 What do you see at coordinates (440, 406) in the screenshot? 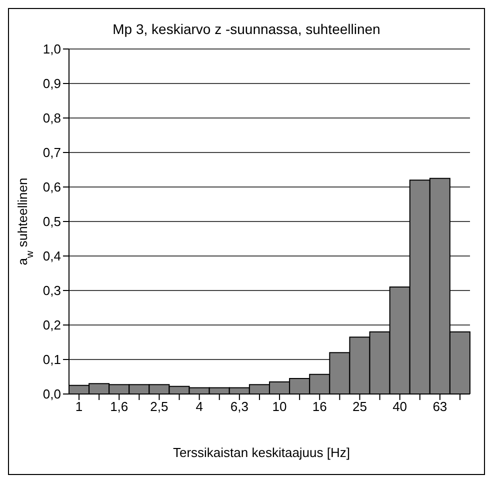
I see `x-tick-label: 63` at bounding box center [440, 406].